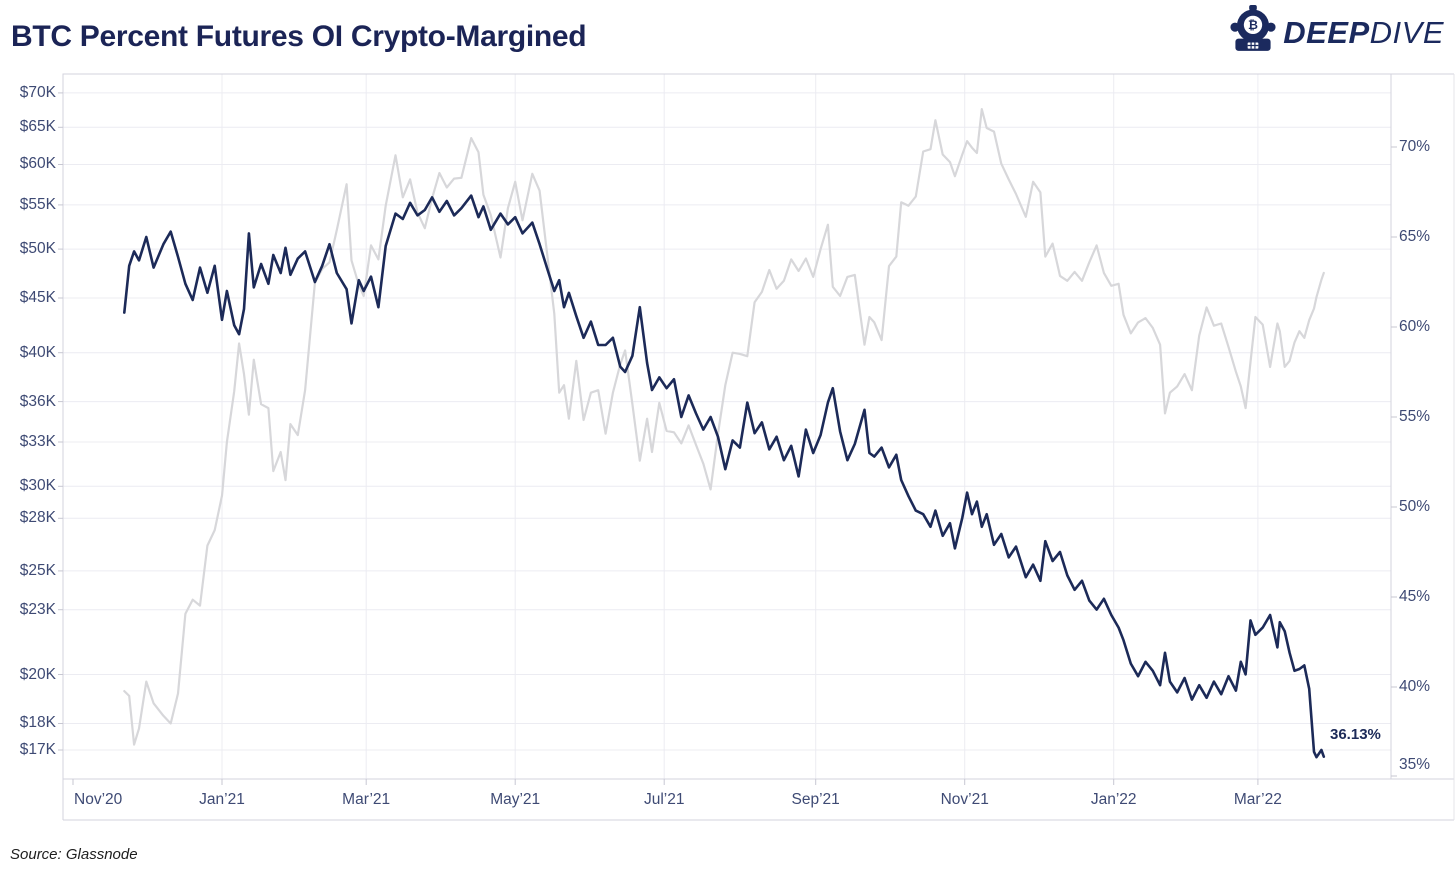  Describe the element at coordinates (1415, 686) in the screenshot. I see `y-axis-label-right: 40%` at that location.